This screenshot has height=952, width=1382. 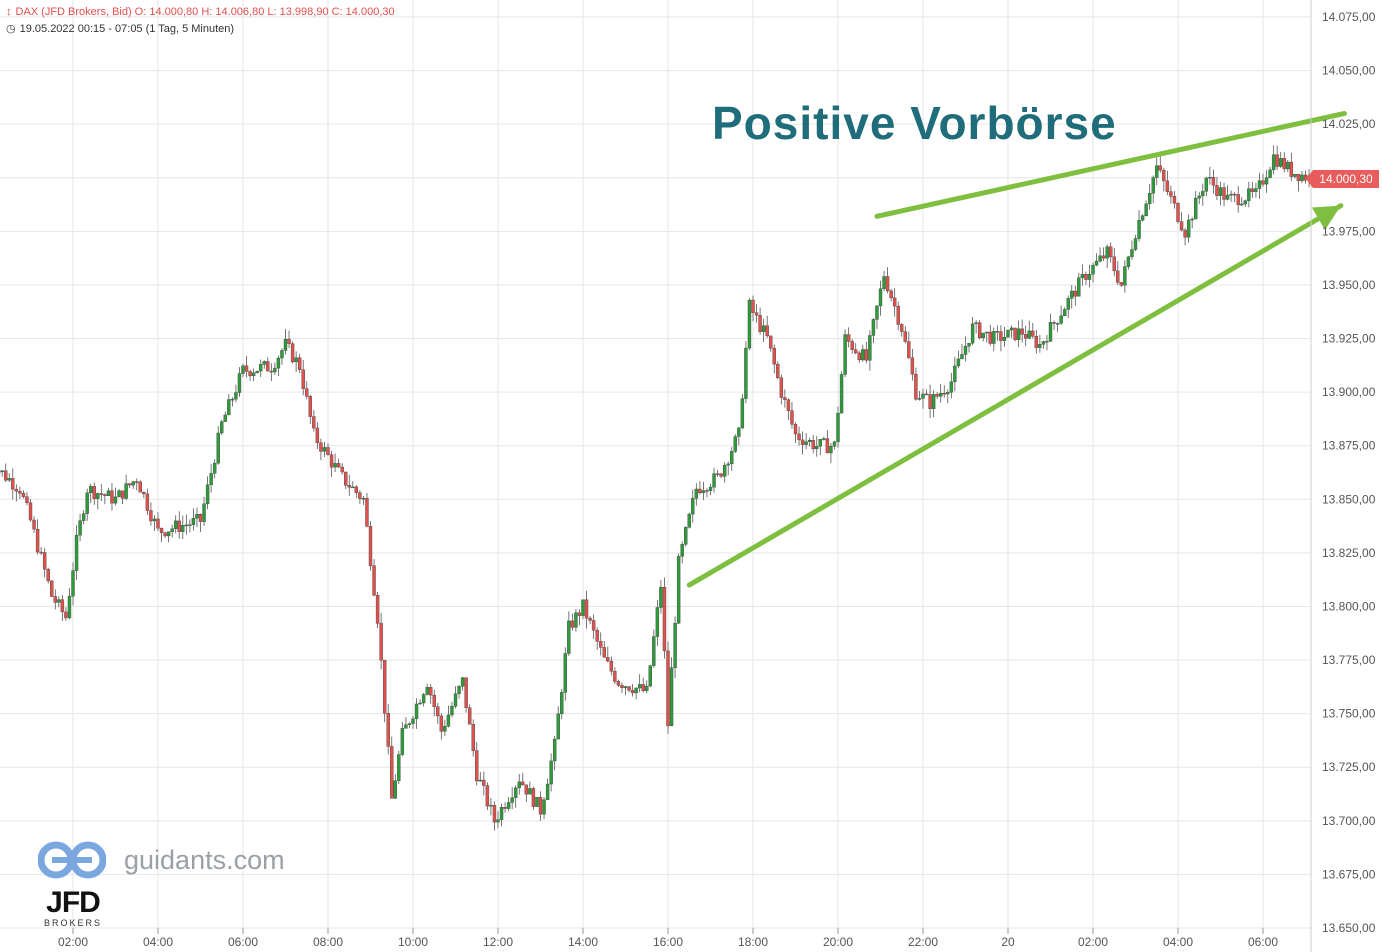 What do you see at coordinates (204, 859) in the screenshot?
I see `guidants-logo-text: guidants.com` at bounding box center [204, 859].